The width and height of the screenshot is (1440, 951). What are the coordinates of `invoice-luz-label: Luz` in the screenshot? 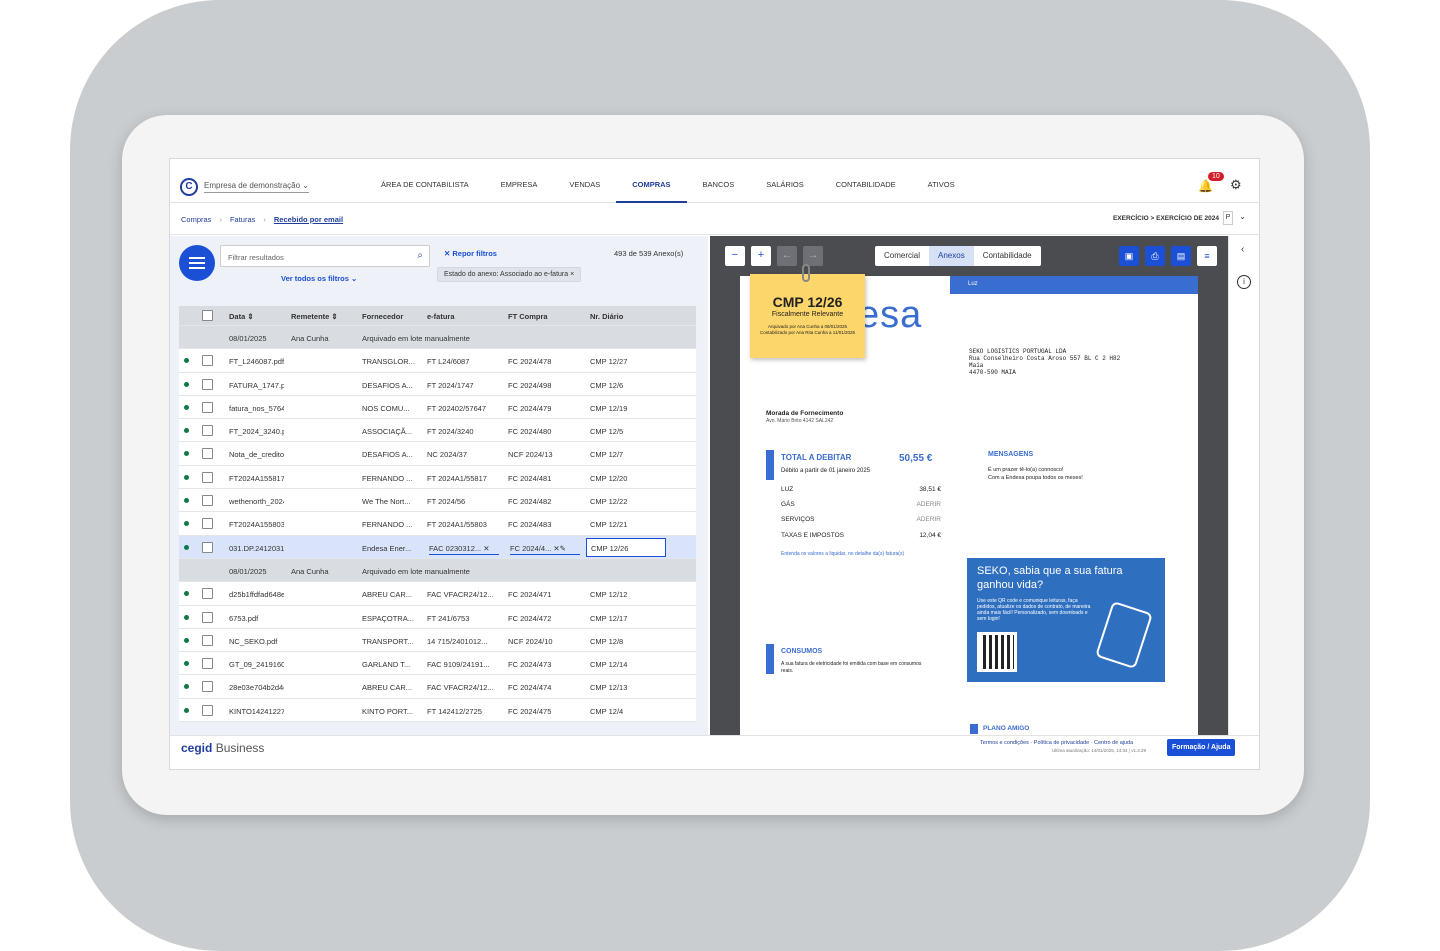 It's located at (973, 284).